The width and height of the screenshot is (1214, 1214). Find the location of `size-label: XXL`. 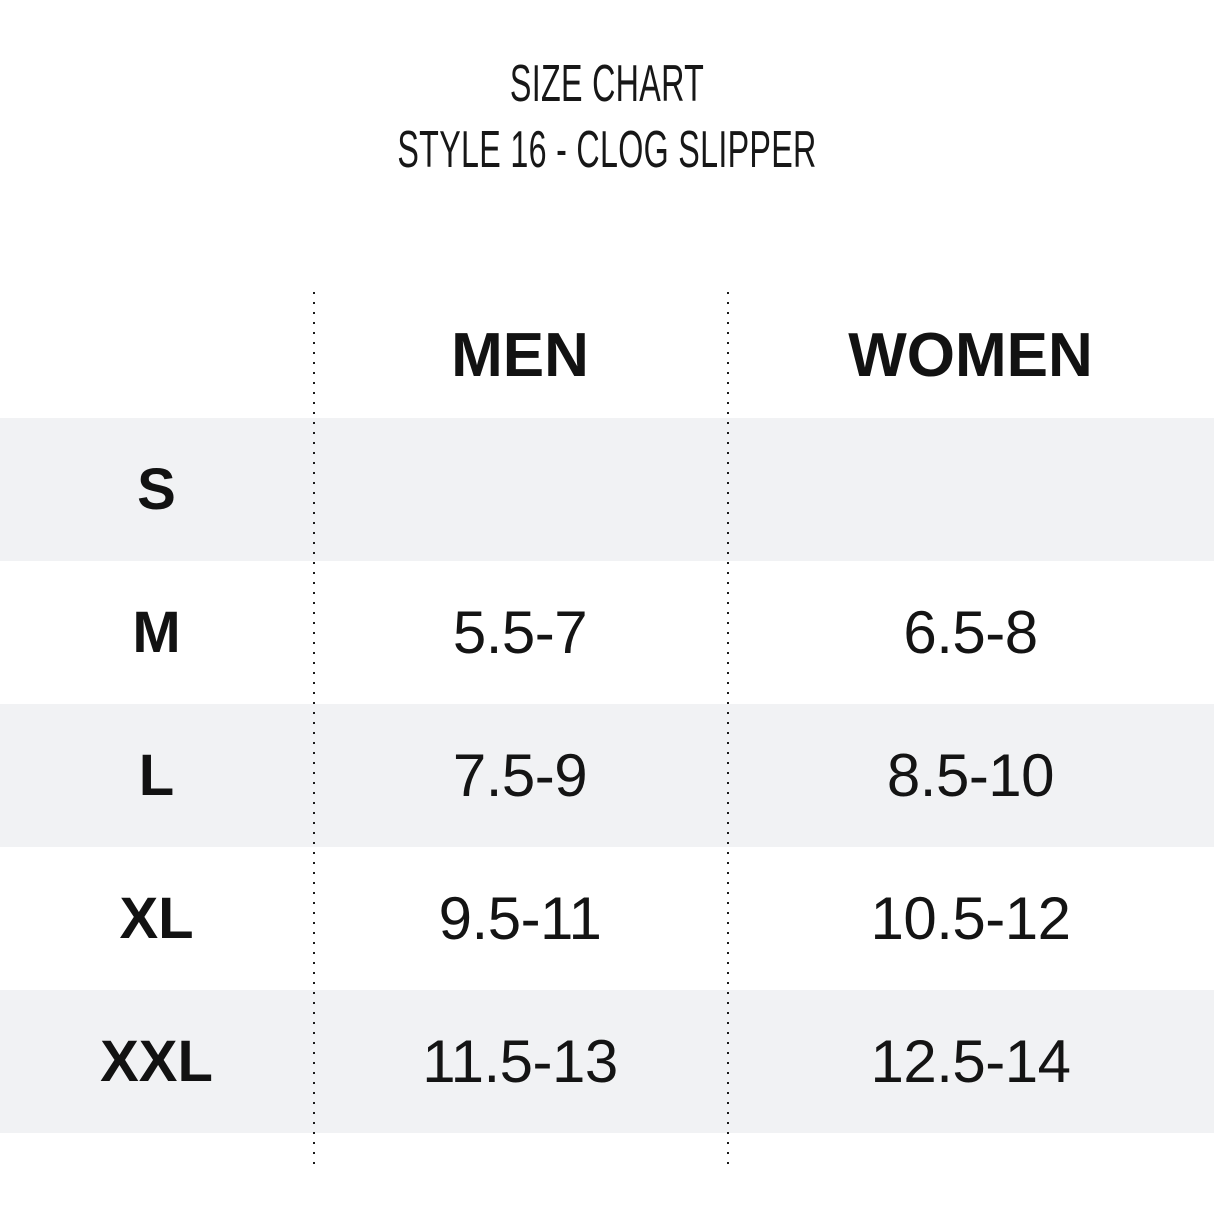

size-label: XXL is located at coordinates (156, 1061).